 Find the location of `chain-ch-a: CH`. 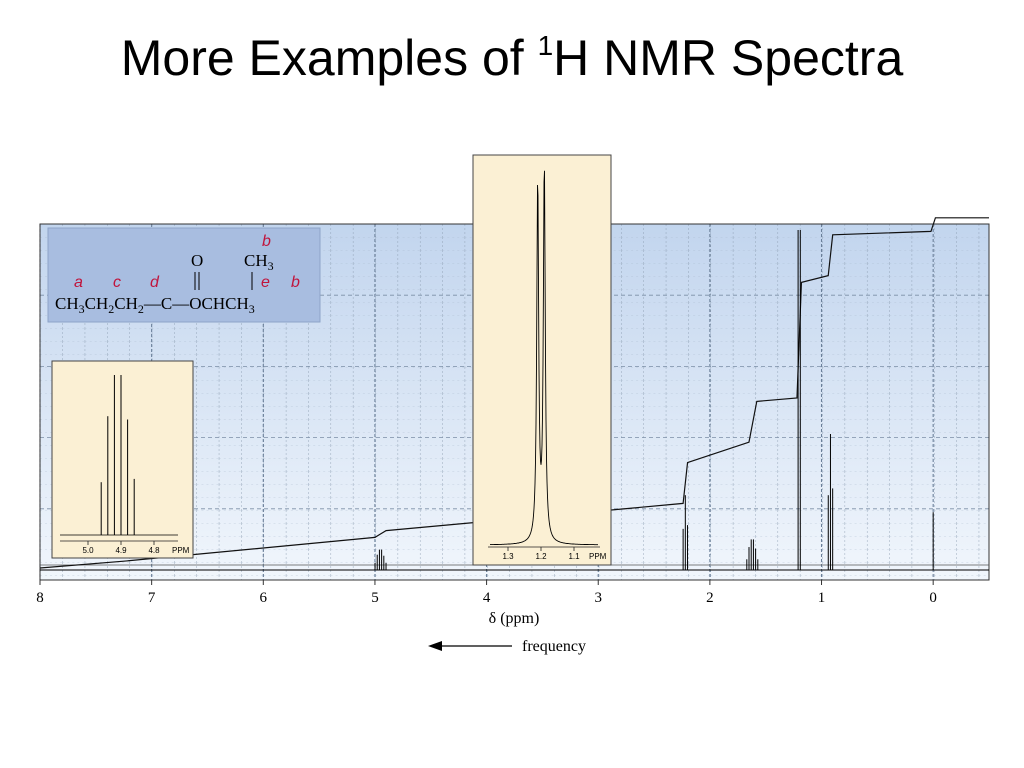

chain-ch-a: CH is located at coordinates (67, 303).